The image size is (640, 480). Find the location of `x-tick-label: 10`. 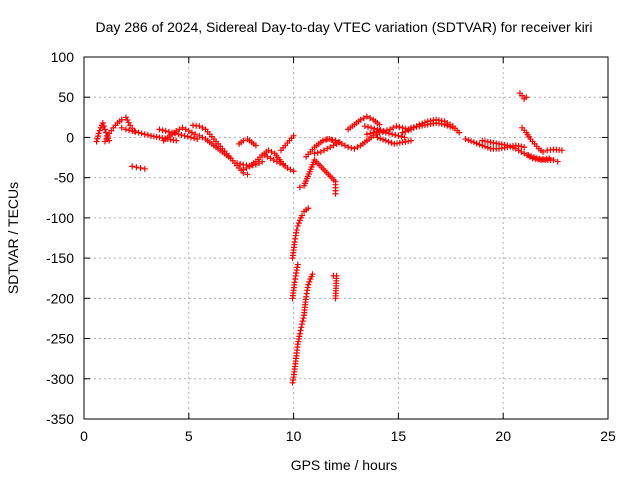

x-tick-label: 10 is located at coordinates (294, 436).